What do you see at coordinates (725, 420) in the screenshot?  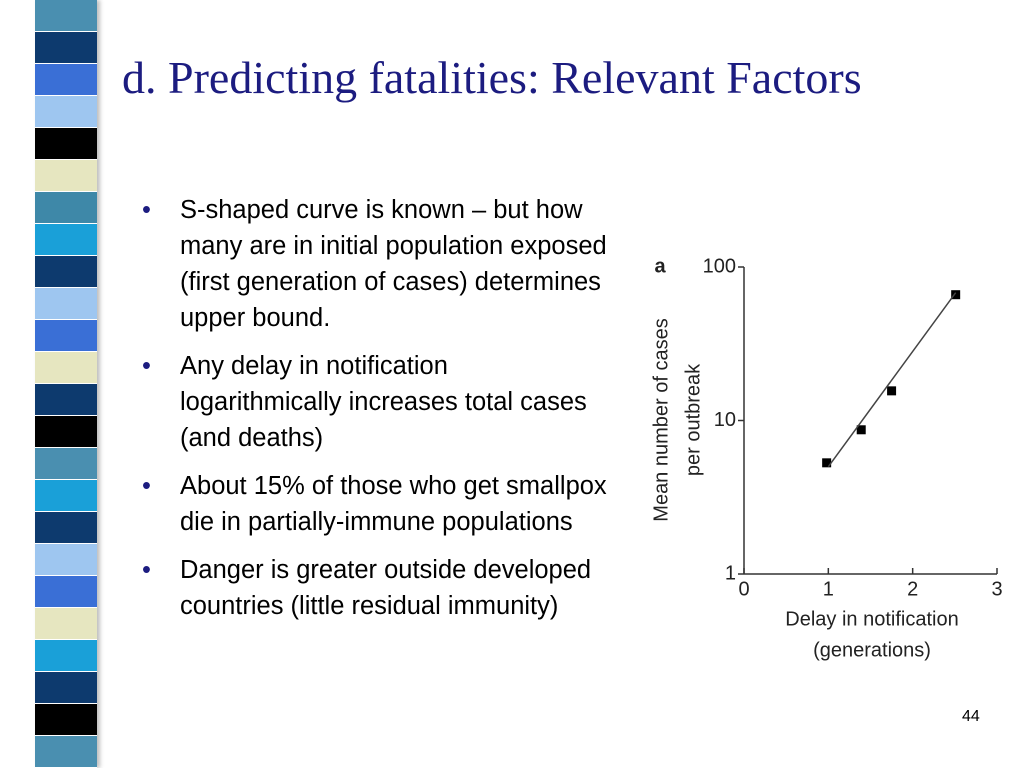 I see `y-tick-label: 10` at bounding box center [725, 420].